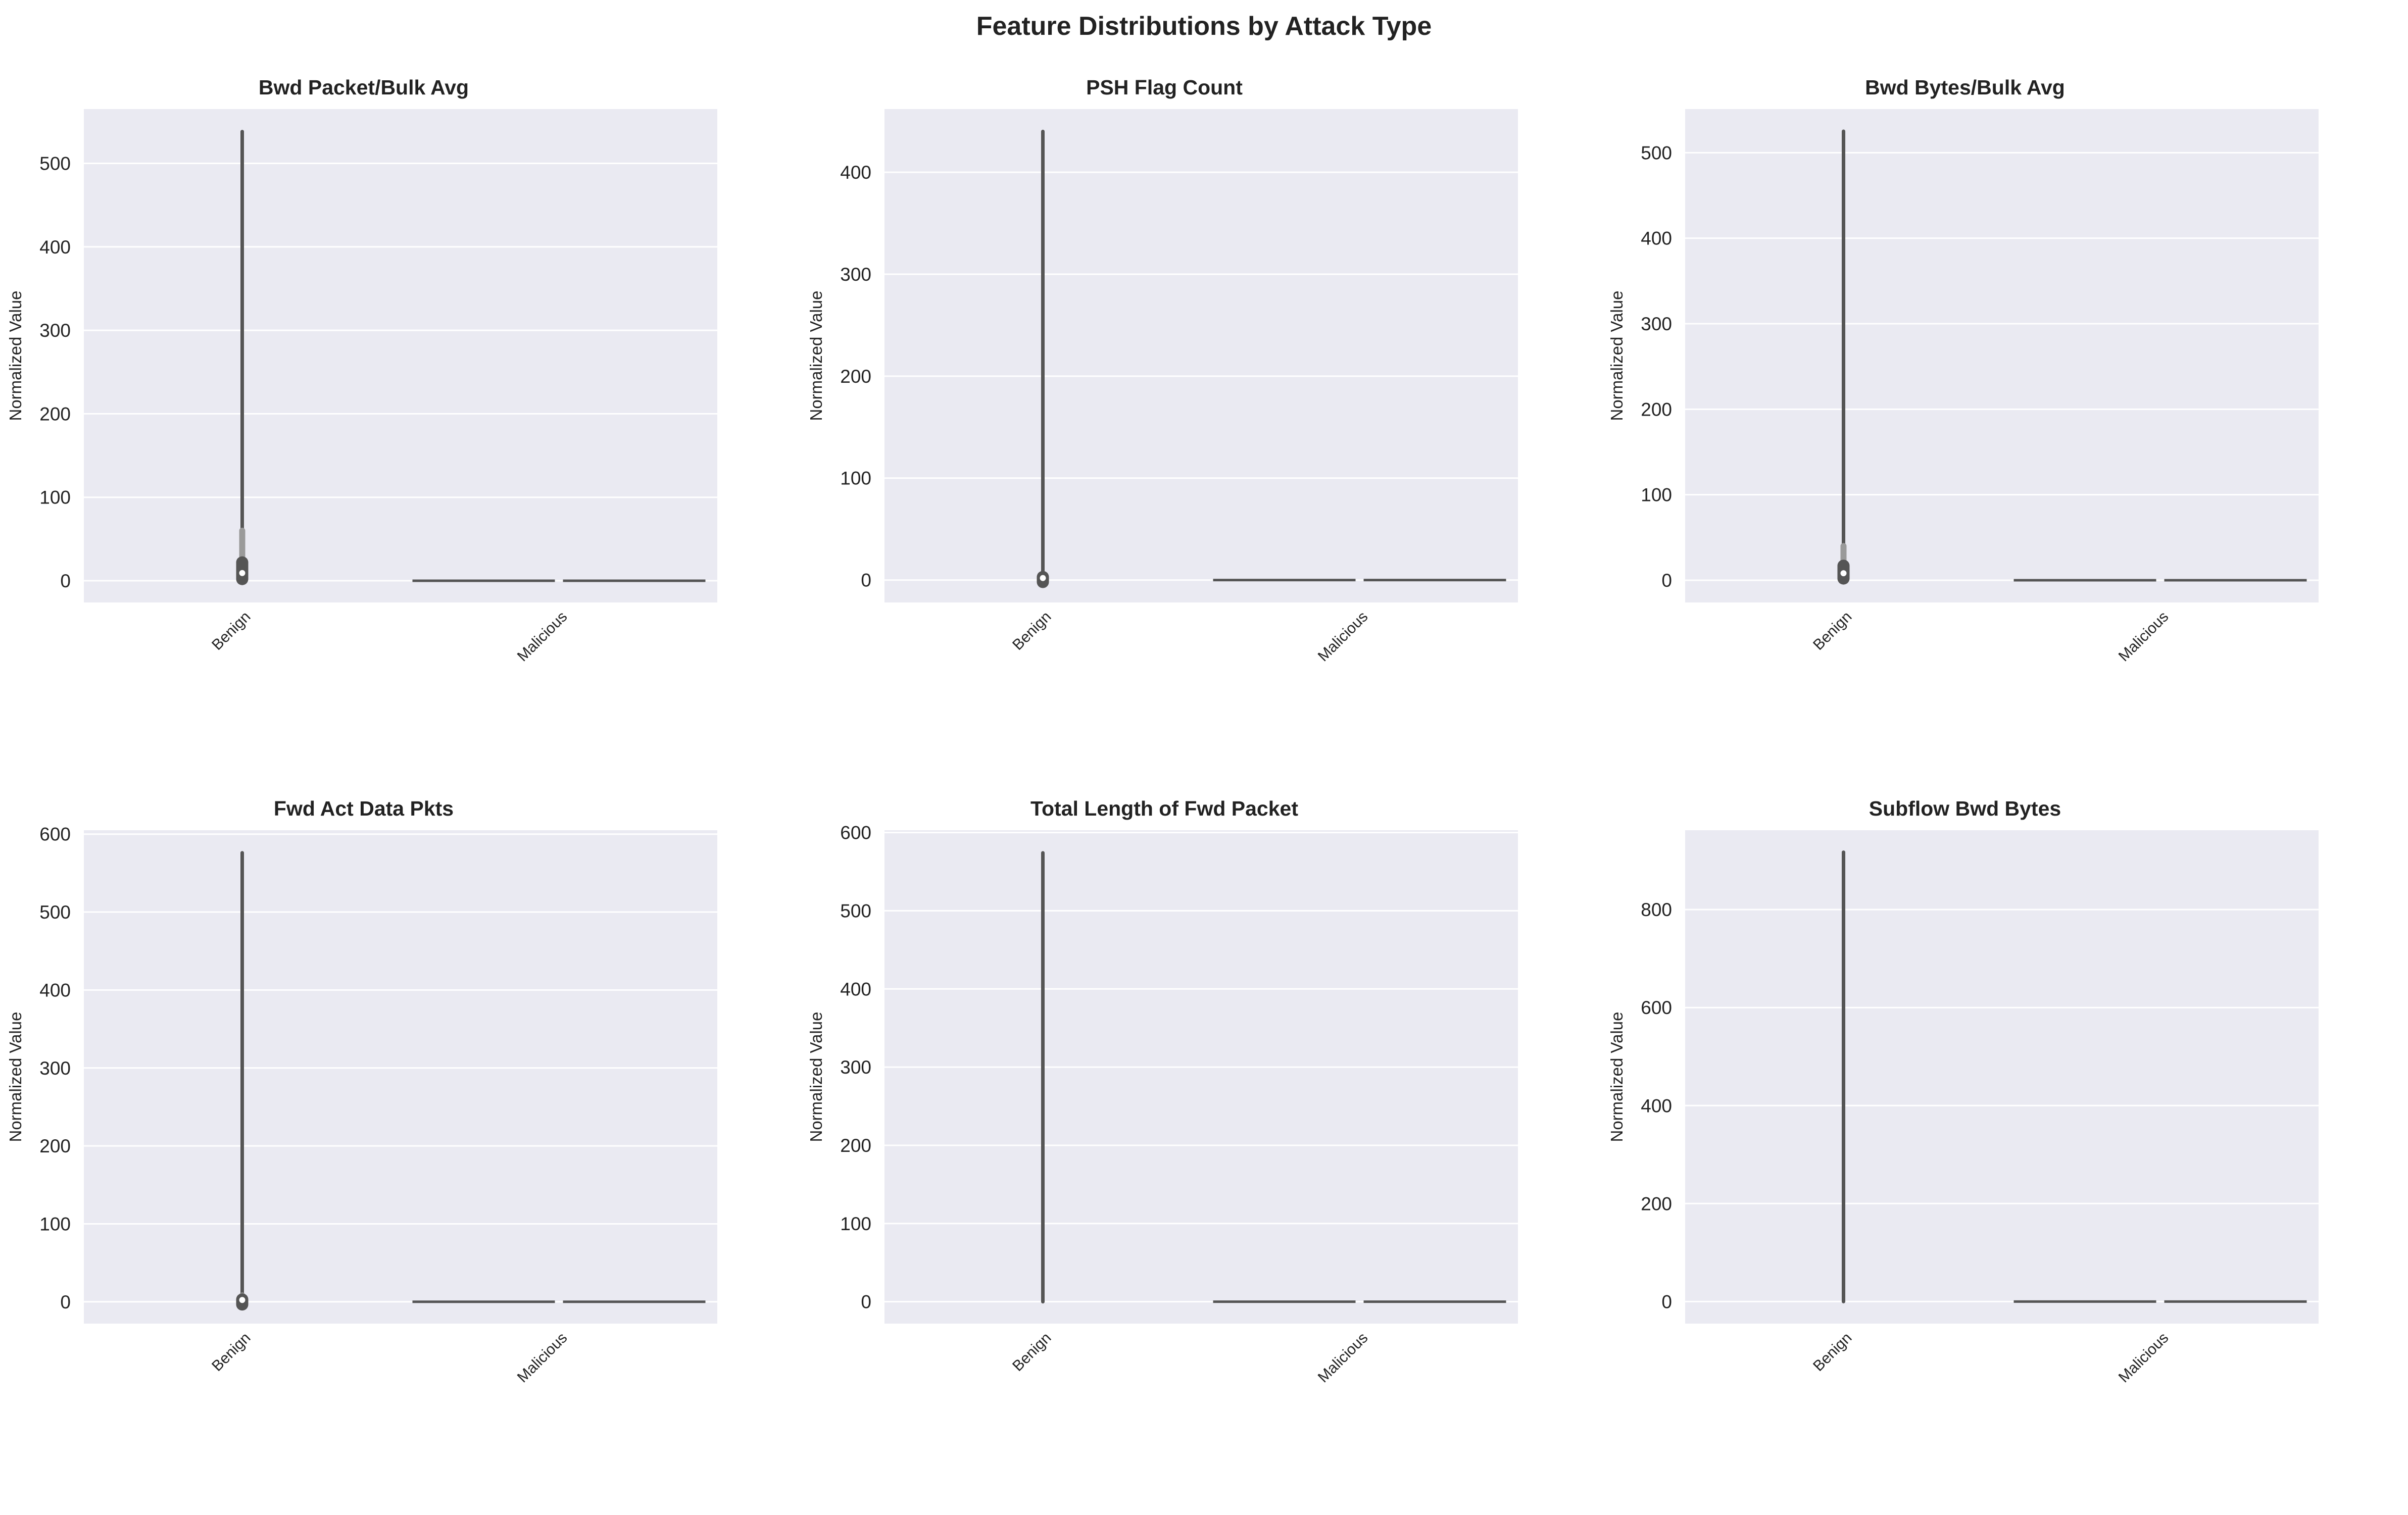 This screenshot has height=1515, width=2408. Describe the element at coordinates (363, 87) in the screenshot. I see `subplot-title: Bwd Packet/Bulk Avg` at that location.